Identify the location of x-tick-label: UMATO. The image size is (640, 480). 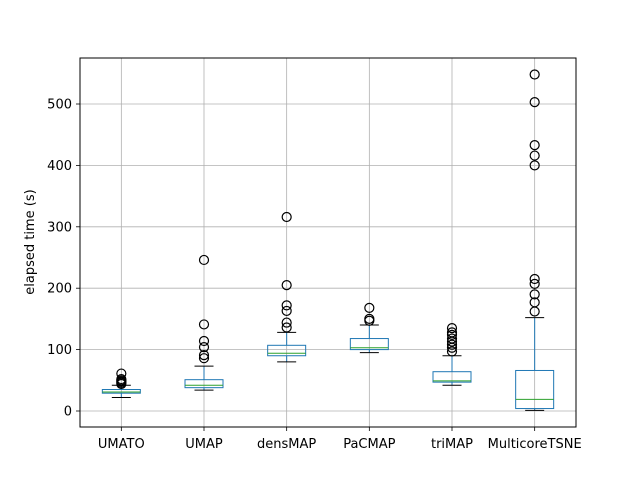
(121, 444).